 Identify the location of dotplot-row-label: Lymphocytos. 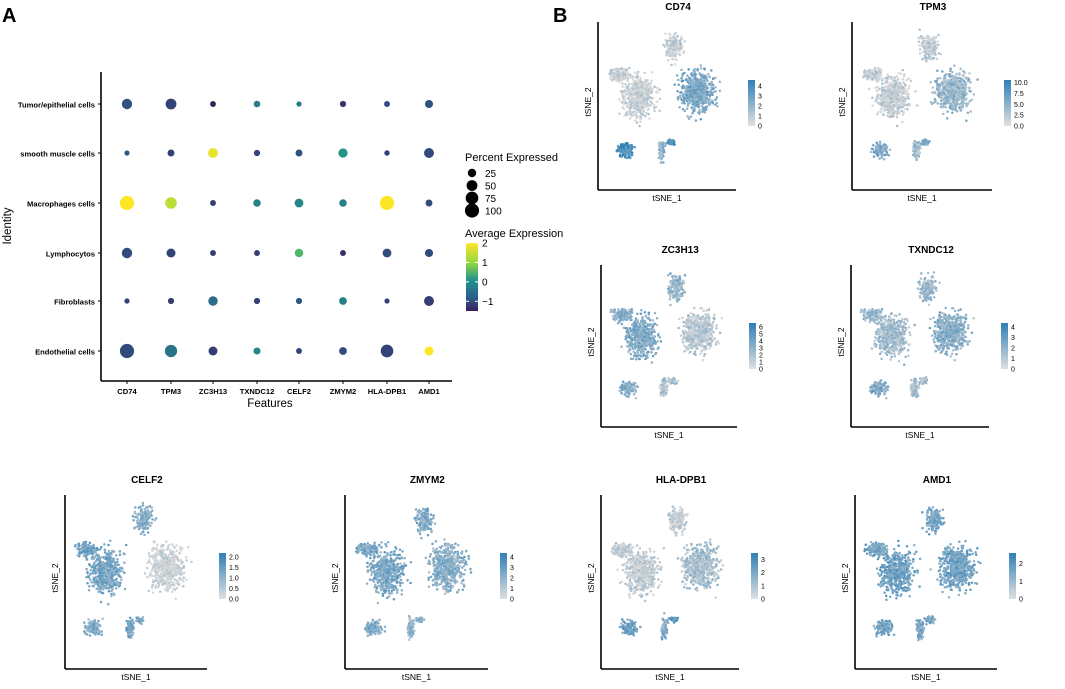
(70, 254).